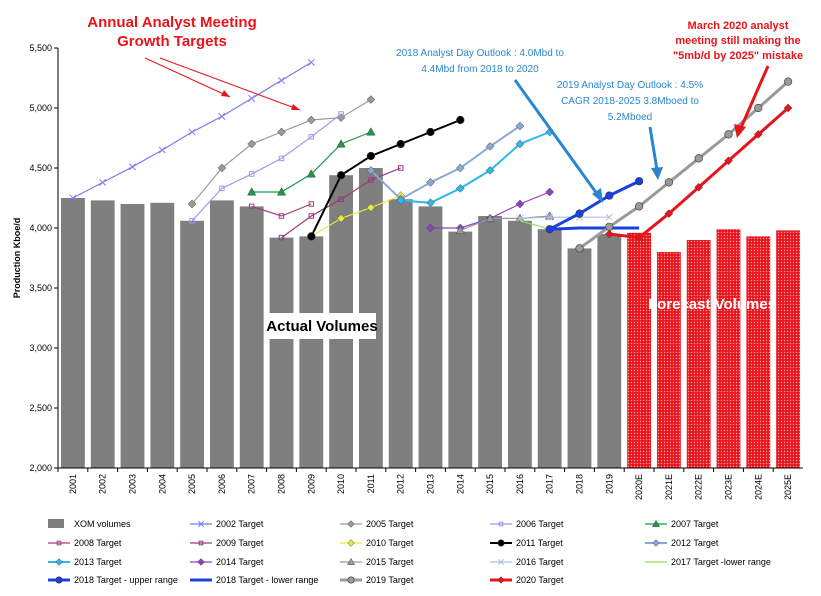 This screenshot has height=596, width=821. Describe the element at coordinates (240, 562) in the screenshot. I see `legend-label: 2014 Target` at that location.